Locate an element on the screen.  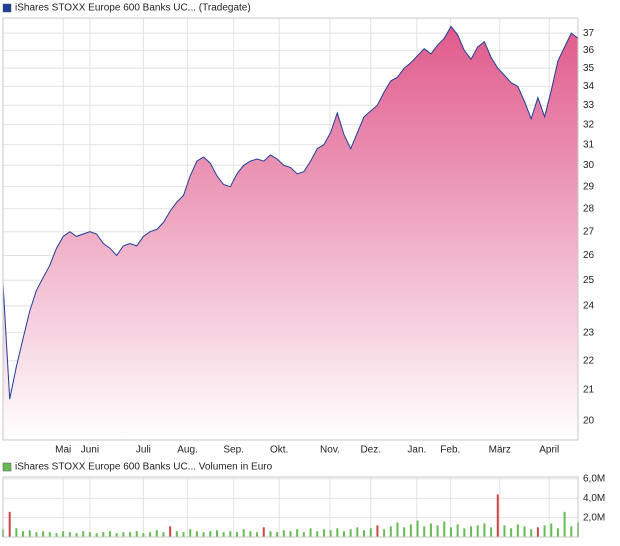
x-tick-label: Nov. is located at coordinates (330, 450).